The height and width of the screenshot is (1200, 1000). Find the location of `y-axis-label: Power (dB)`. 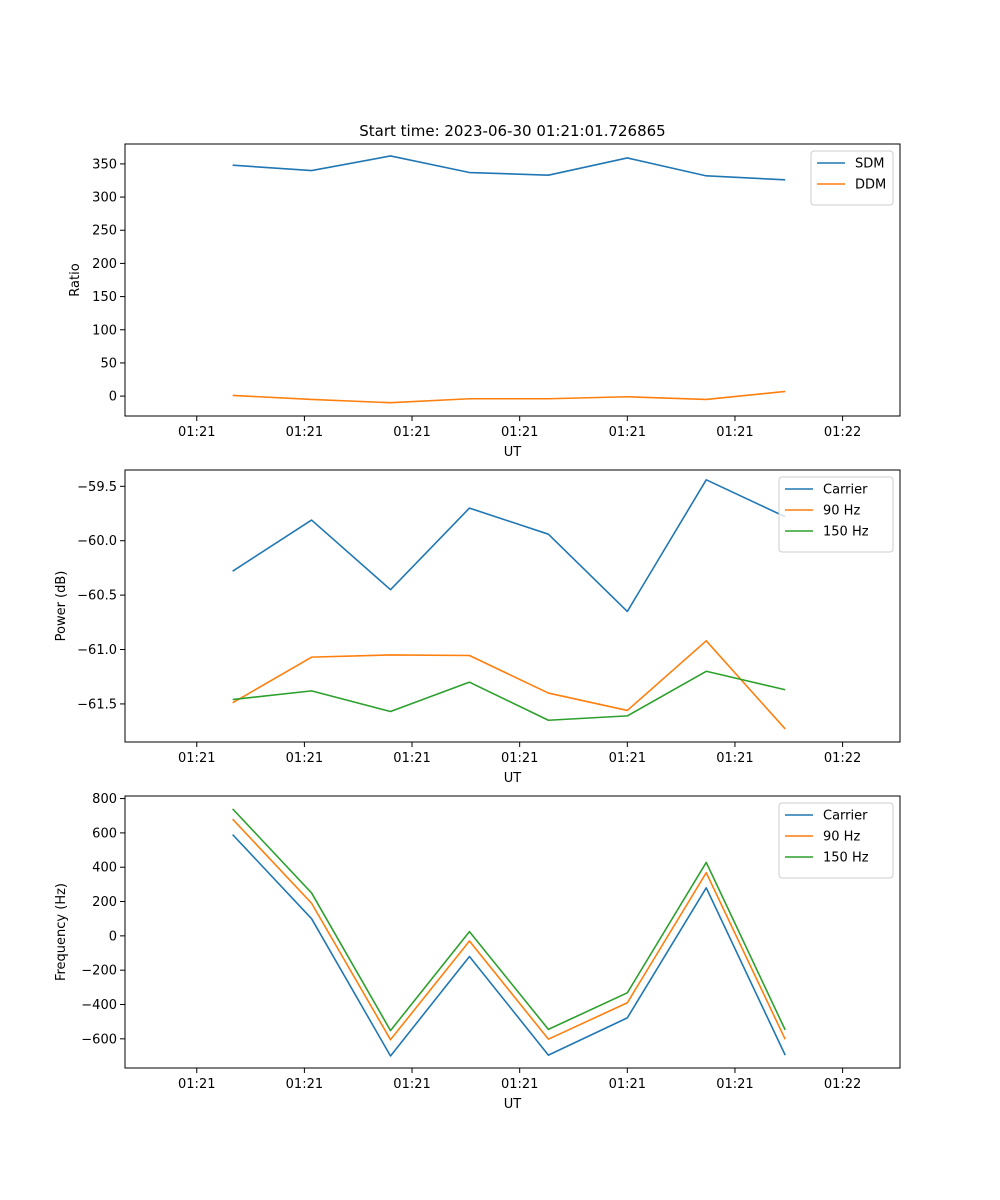

y-axis-label: Power (dB) is located at coordinates (61, 606).